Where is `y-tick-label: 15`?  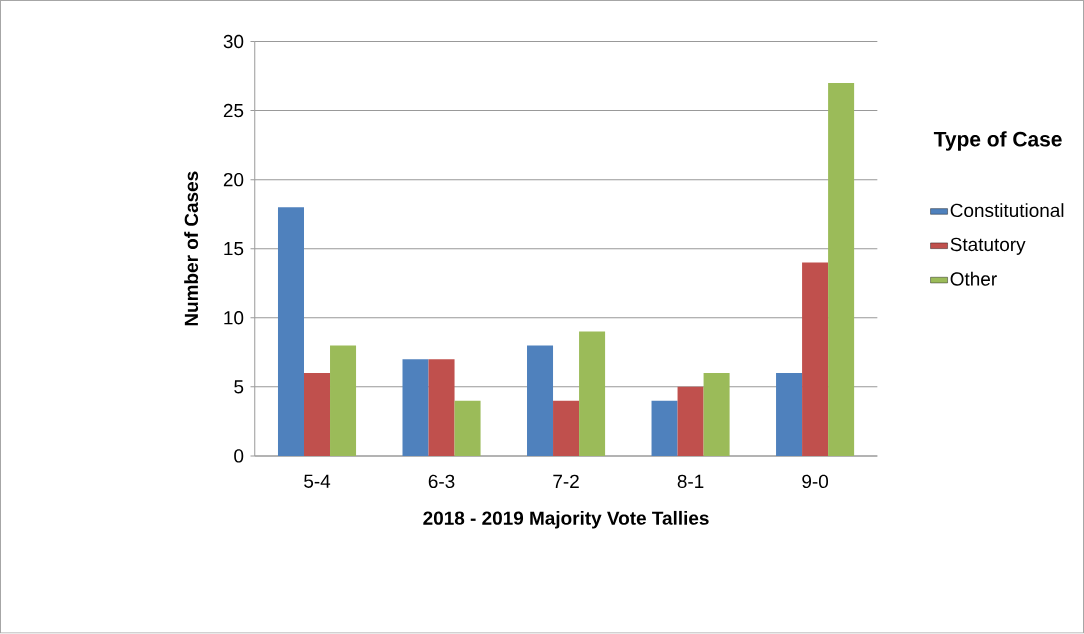
y-tick-label: 15 is located at coordinates (234, 249).